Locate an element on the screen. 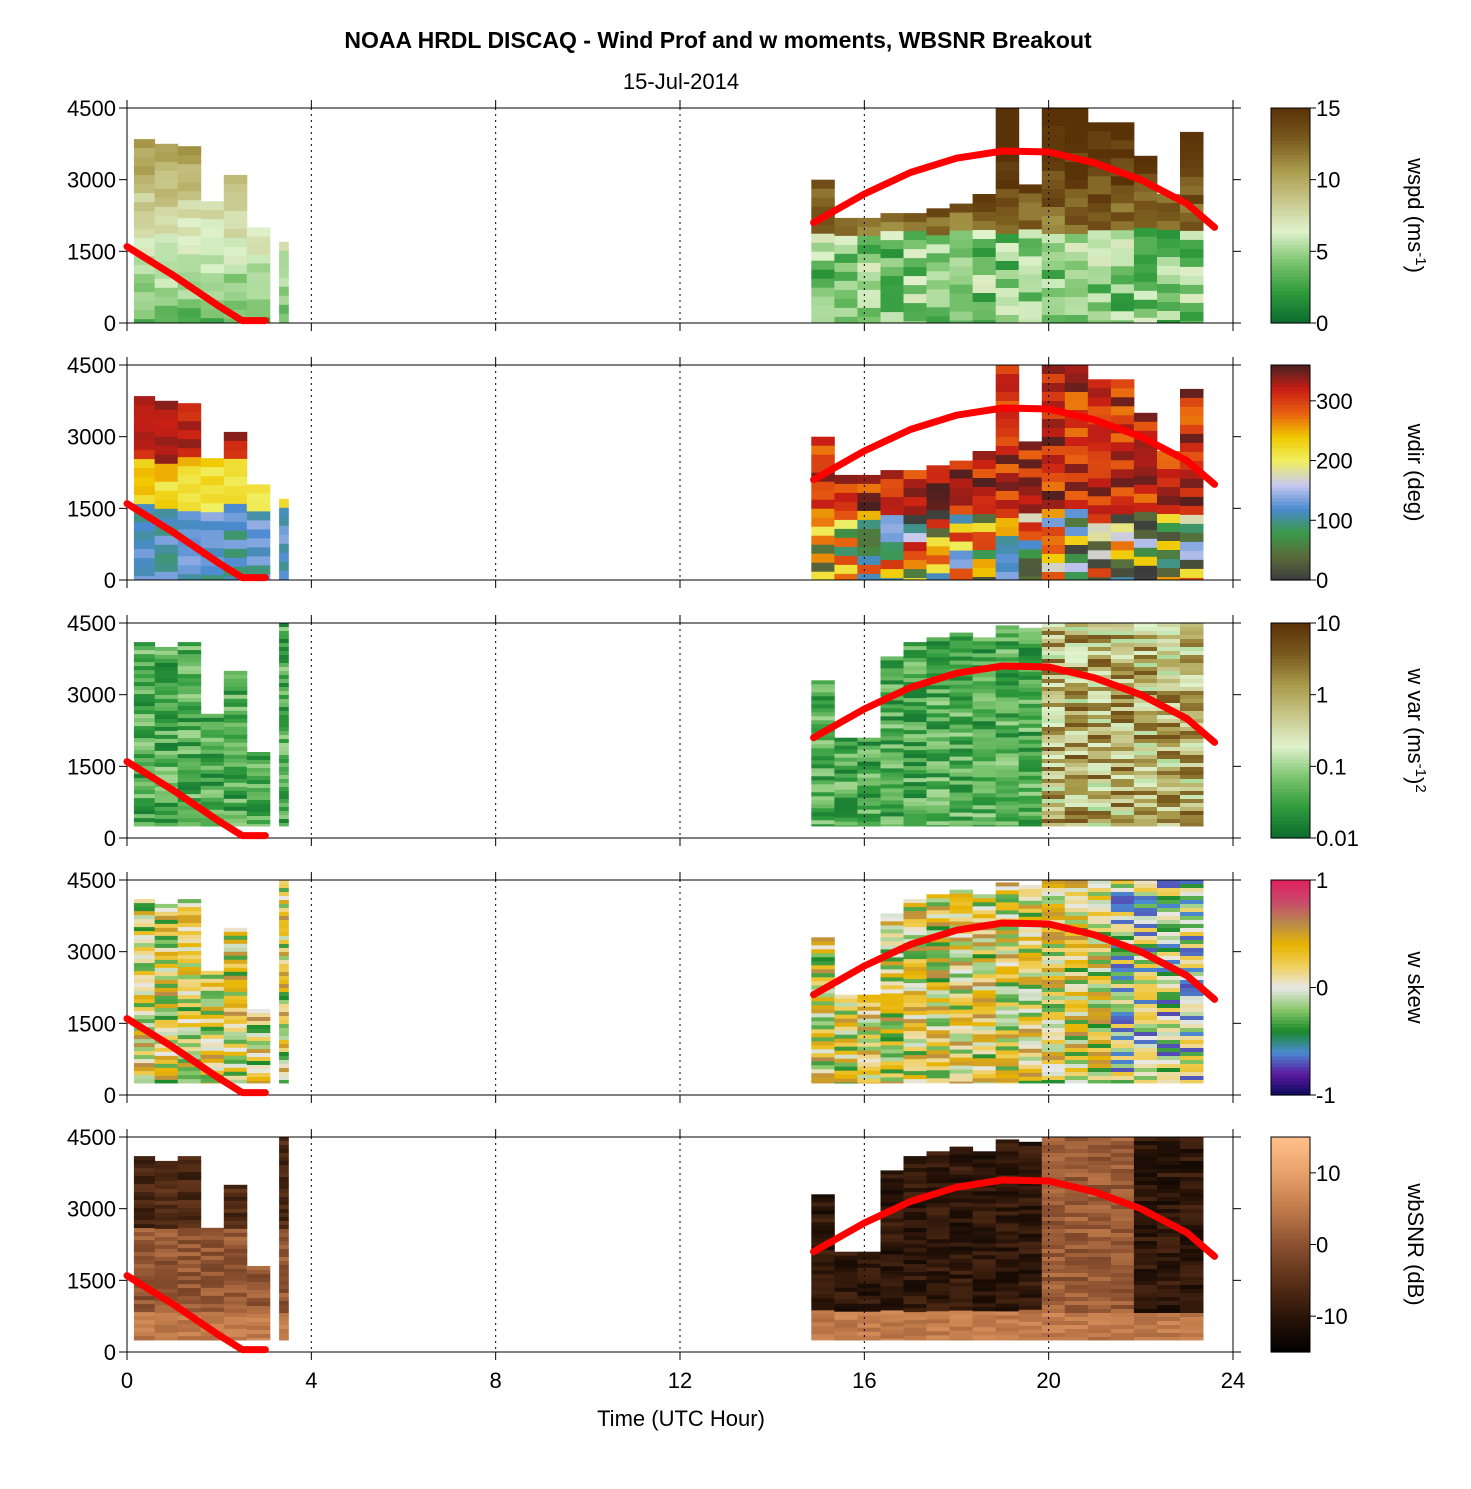 This screenshot has width=1471, height=1489. colorbar-frame is located at coordinates (1290, 472).